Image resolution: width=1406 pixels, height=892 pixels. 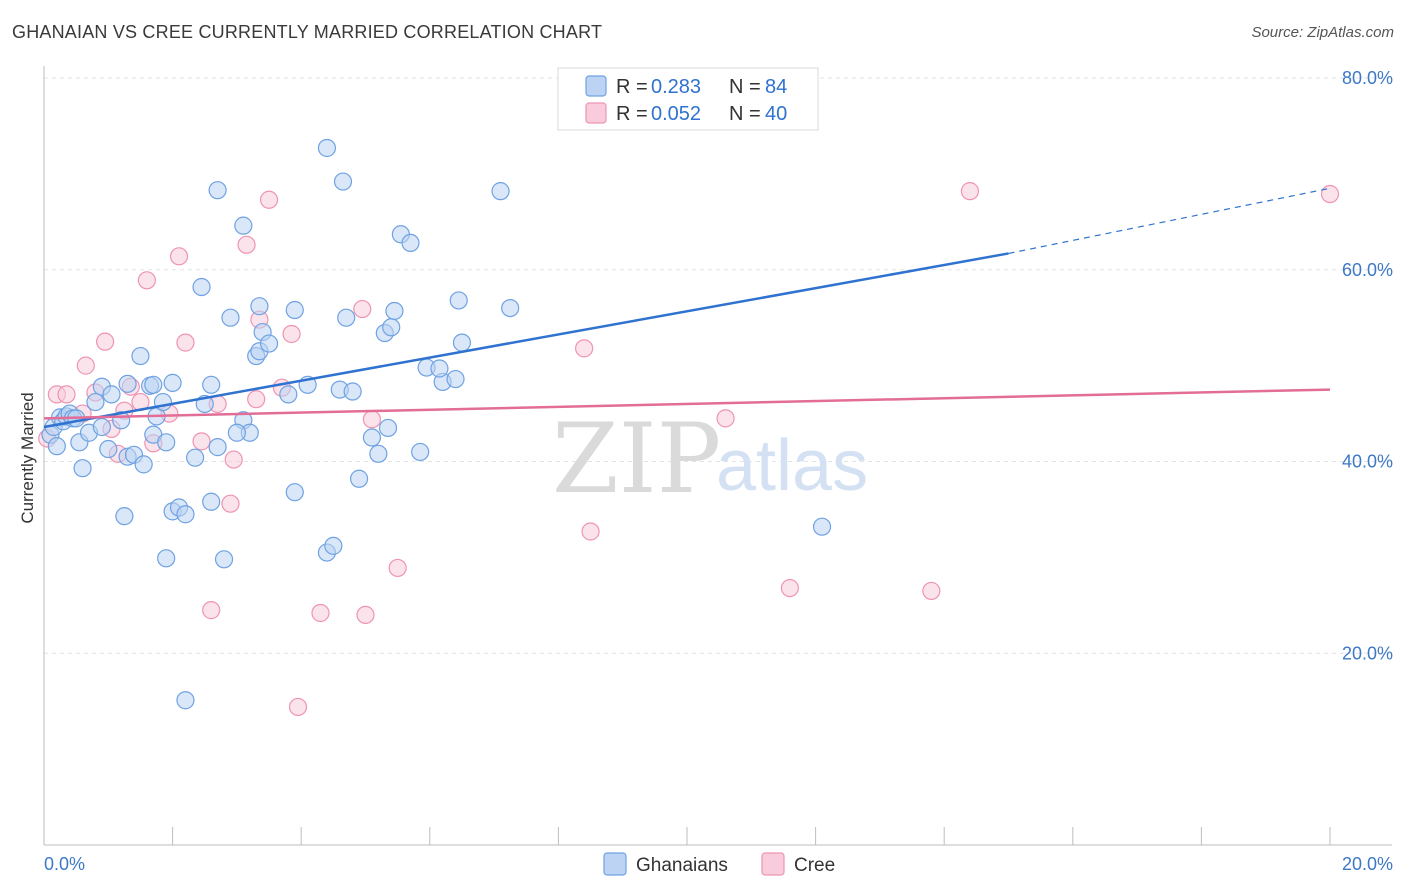 I want to click on bottom-legend: Ghanaians Cree, so click(x=719, y=864).